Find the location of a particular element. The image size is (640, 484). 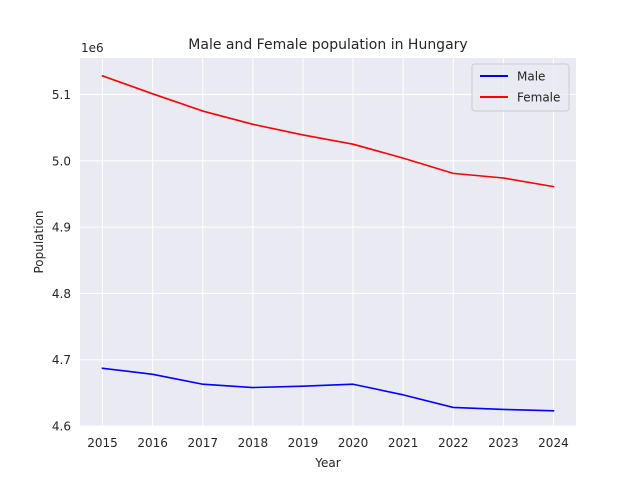

x-tick-label: 2017 is located at coordinates (202, 443).